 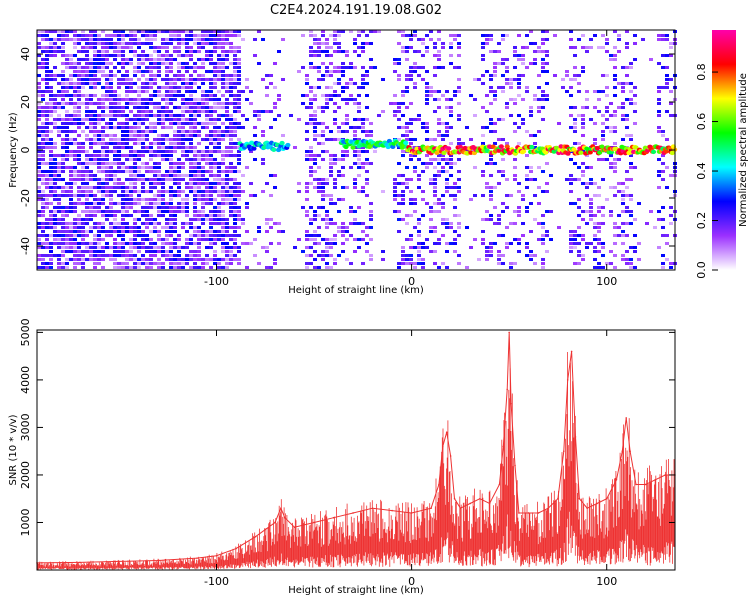 What do you see at coordinates (568, 153) in the screenshot?
I see `spectrogram-feature-point` at bounding box center [568, 153].